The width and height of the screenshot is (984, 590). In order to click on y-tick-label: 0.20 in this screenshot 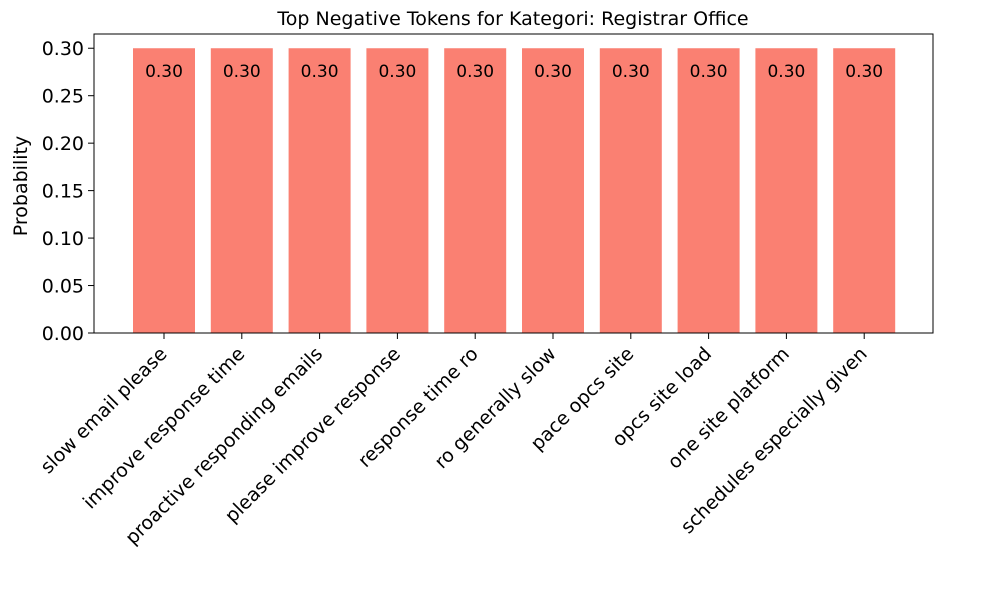, I will do `click(63, 144)`.